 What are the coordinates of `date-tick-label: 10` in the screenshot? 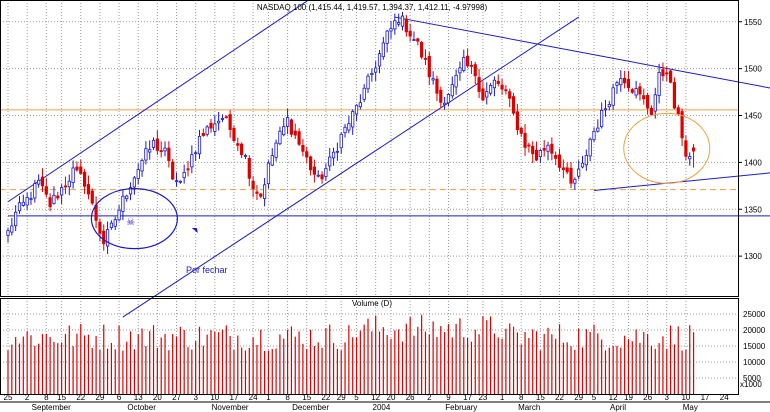 It's located at (685, 397).